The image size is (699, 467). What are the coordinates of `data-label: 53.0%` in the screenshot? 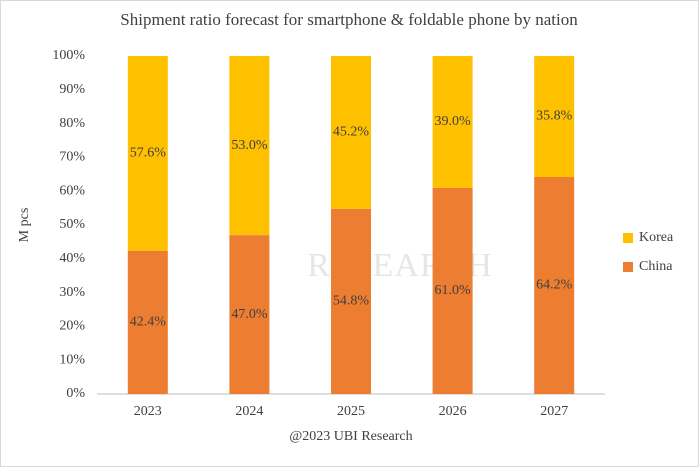 It's located at (249, 145).